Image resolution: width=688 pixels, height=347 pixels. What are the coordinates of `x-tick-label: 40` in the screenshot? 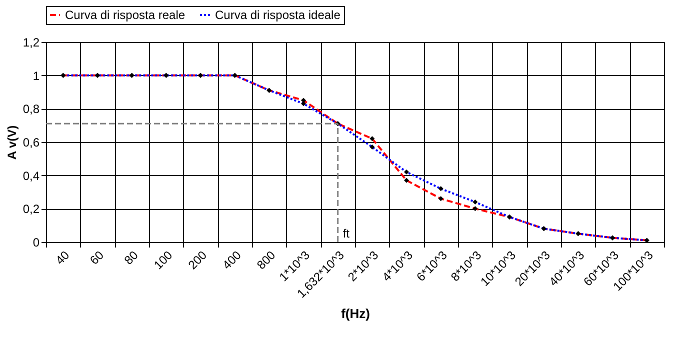 It's located at (62, 258).